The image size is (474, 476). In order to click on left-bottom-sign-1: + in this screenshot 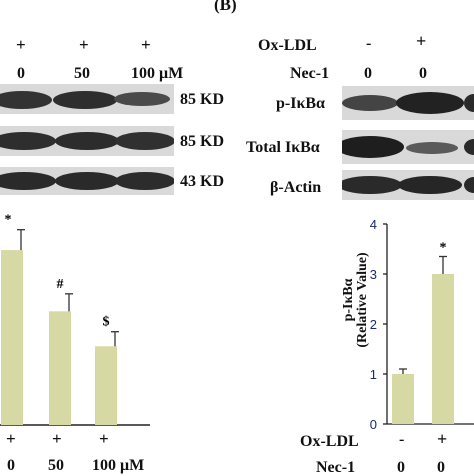, I will do `click(11, 438)`.